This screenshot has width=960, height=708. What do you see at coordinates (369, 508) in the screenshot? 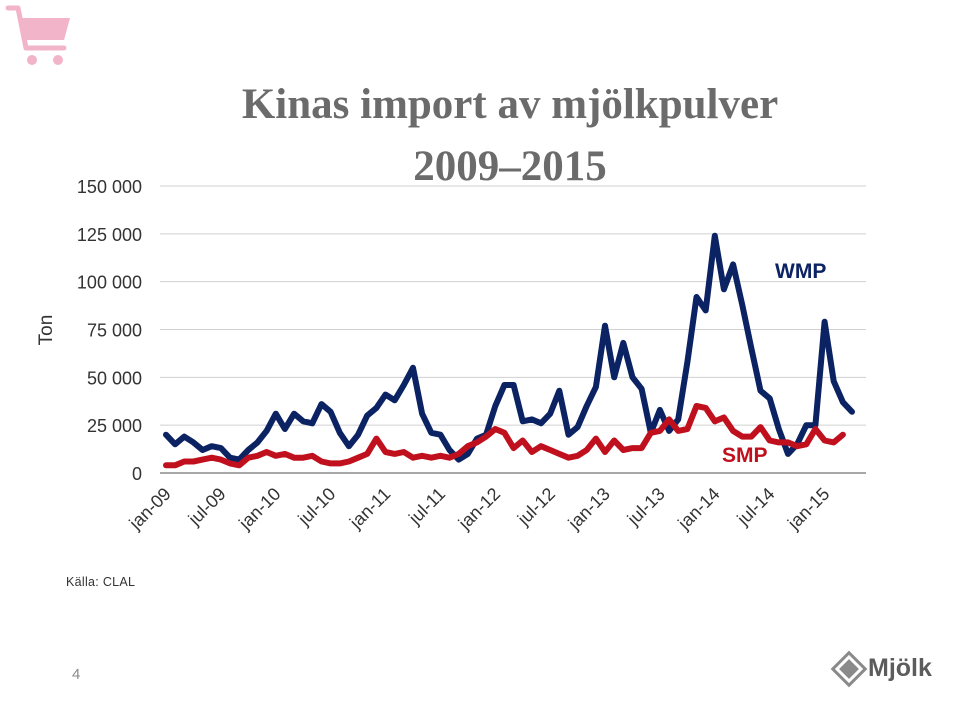
I see `x-tick-label: jan-11` at bounding box center [369, 508].